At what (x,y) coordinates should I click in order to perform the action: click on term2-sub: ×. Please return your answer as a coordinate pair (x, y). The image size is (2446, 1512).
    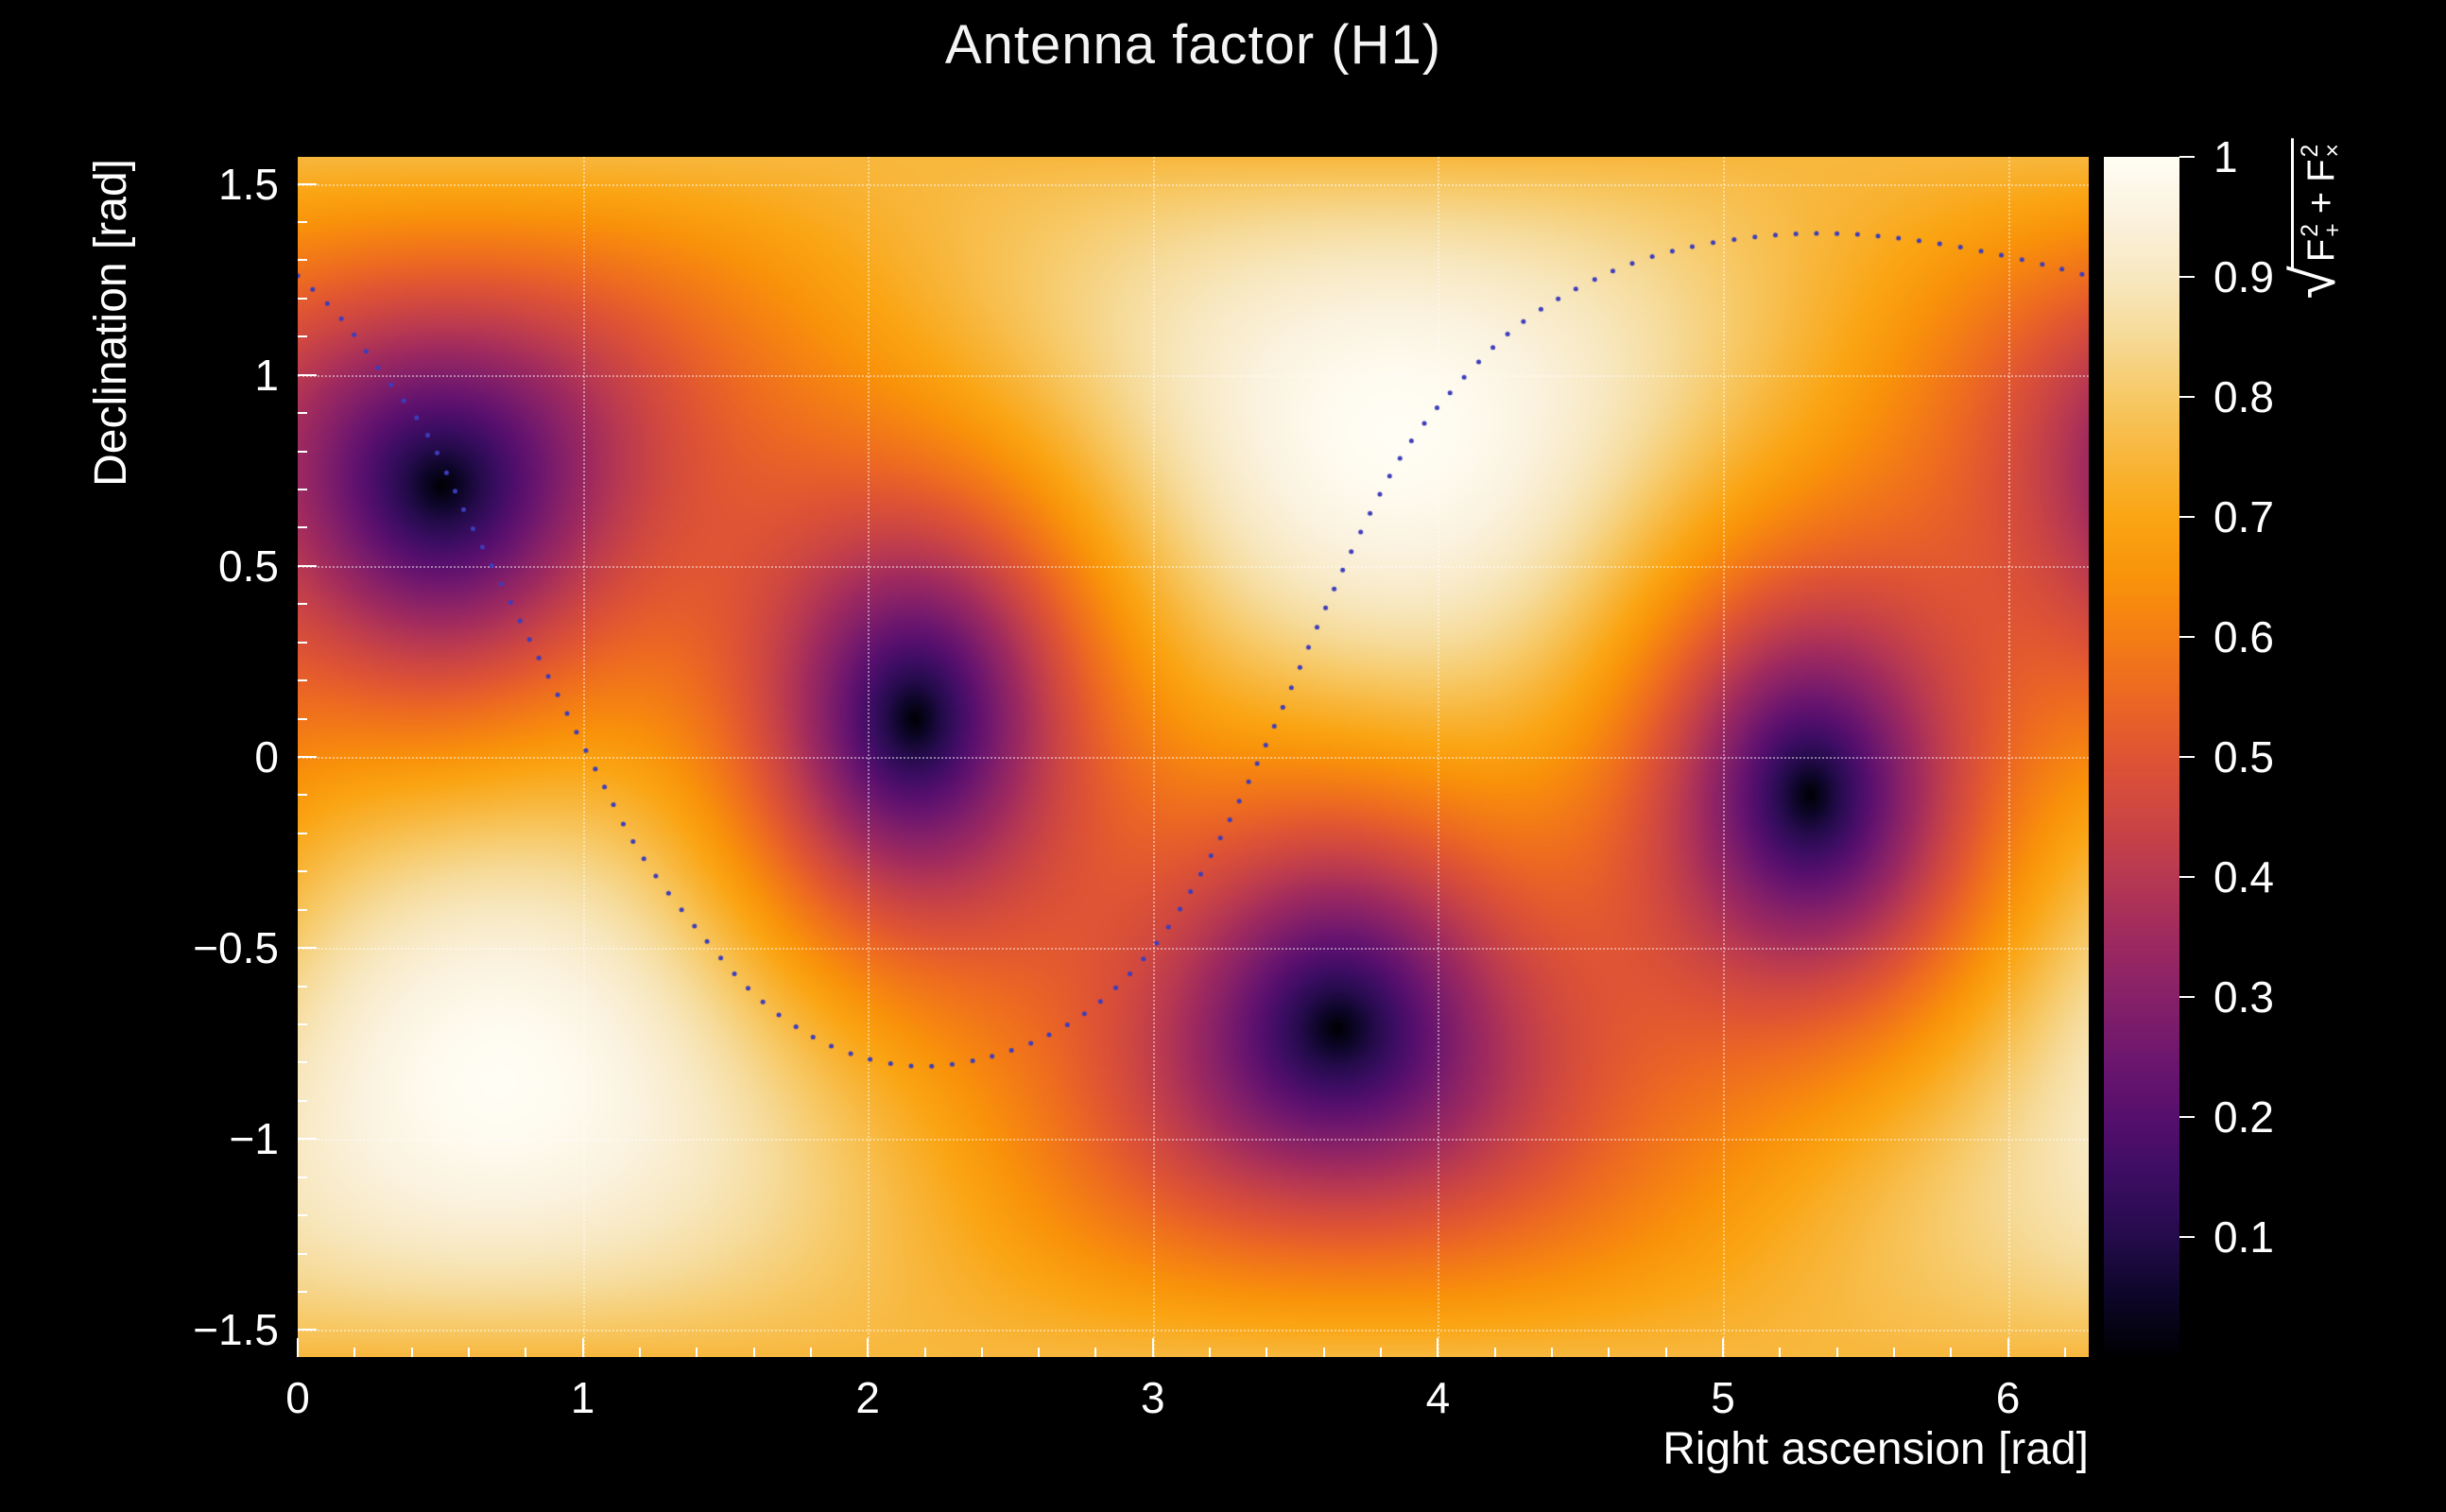
    Looking at the image, I should click on (2332, 151).